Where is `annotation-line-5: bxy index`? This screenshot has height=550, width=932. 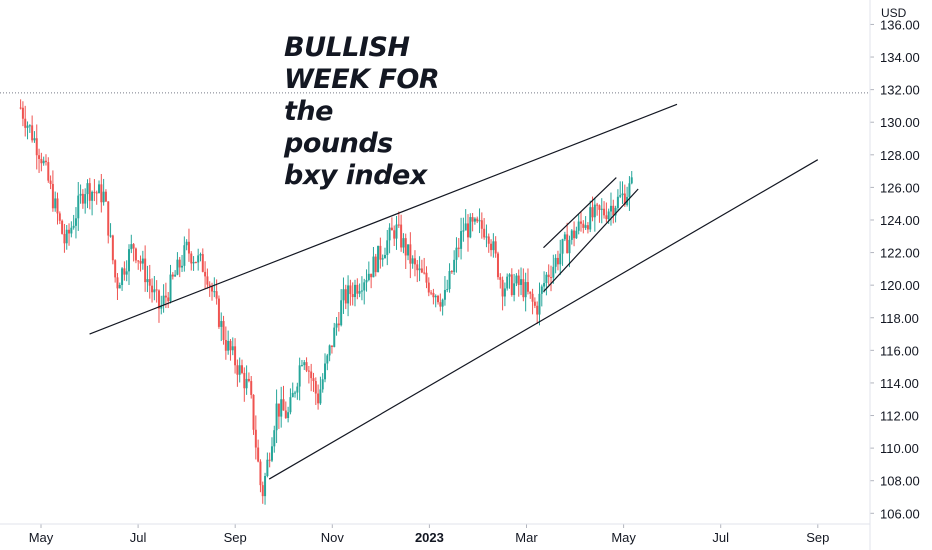
annotation-line-5: bxy index is located at coordinates (355, 175).